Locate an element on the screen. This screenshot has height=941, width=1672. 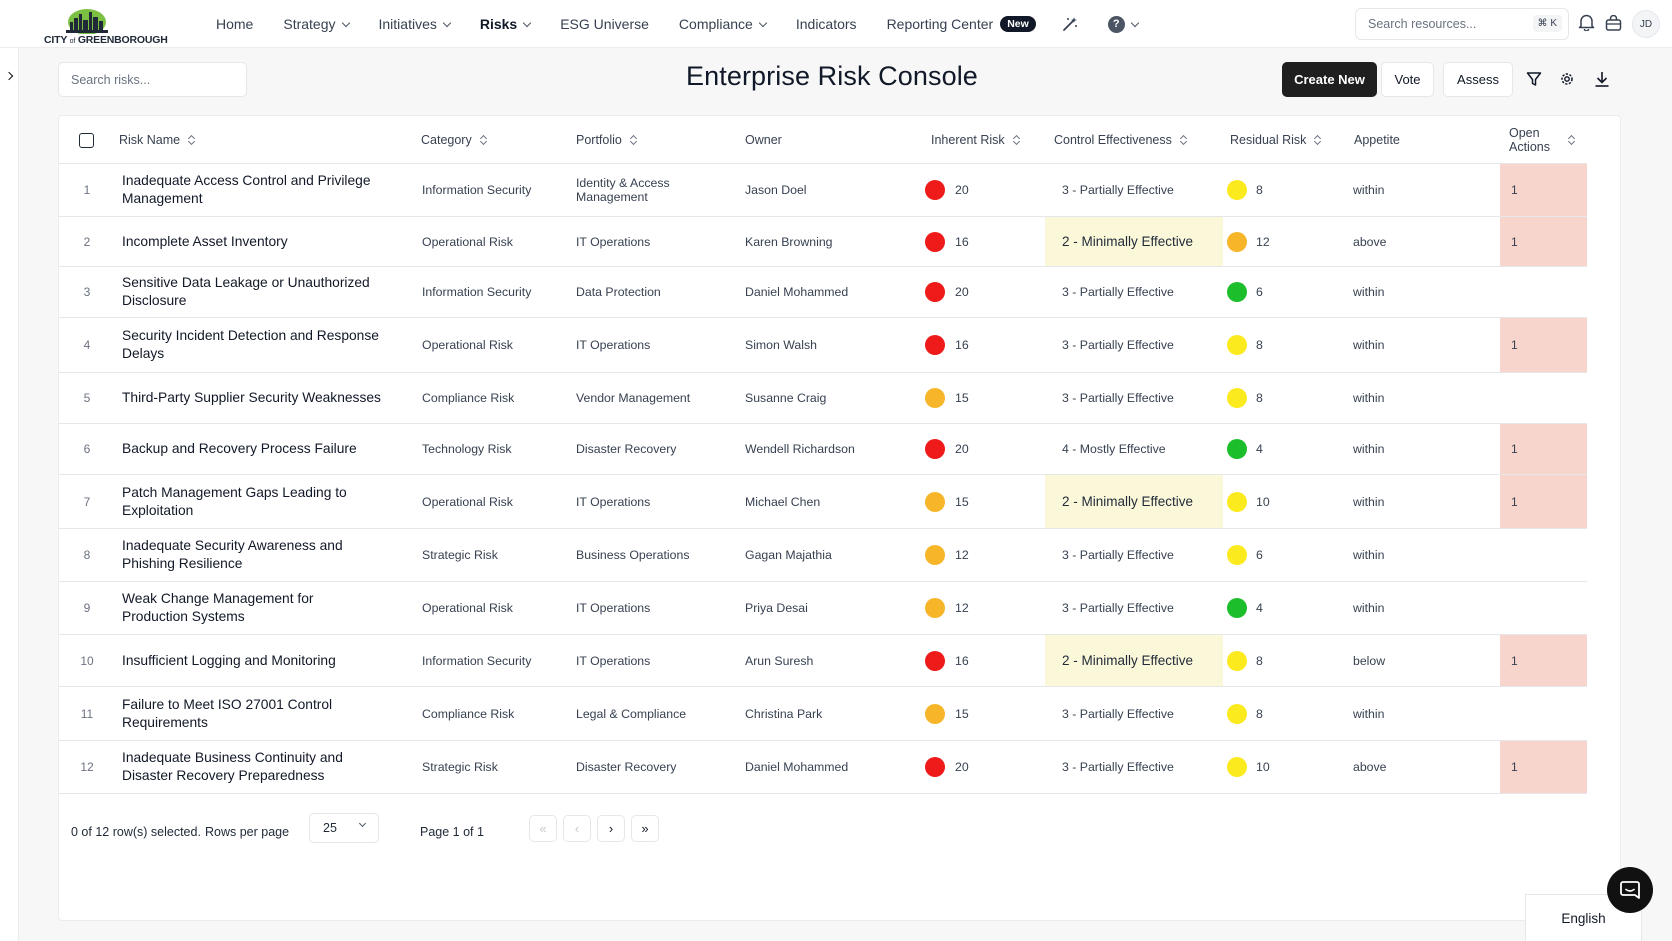
next-page-button: › is located at coordinates (611, 828).